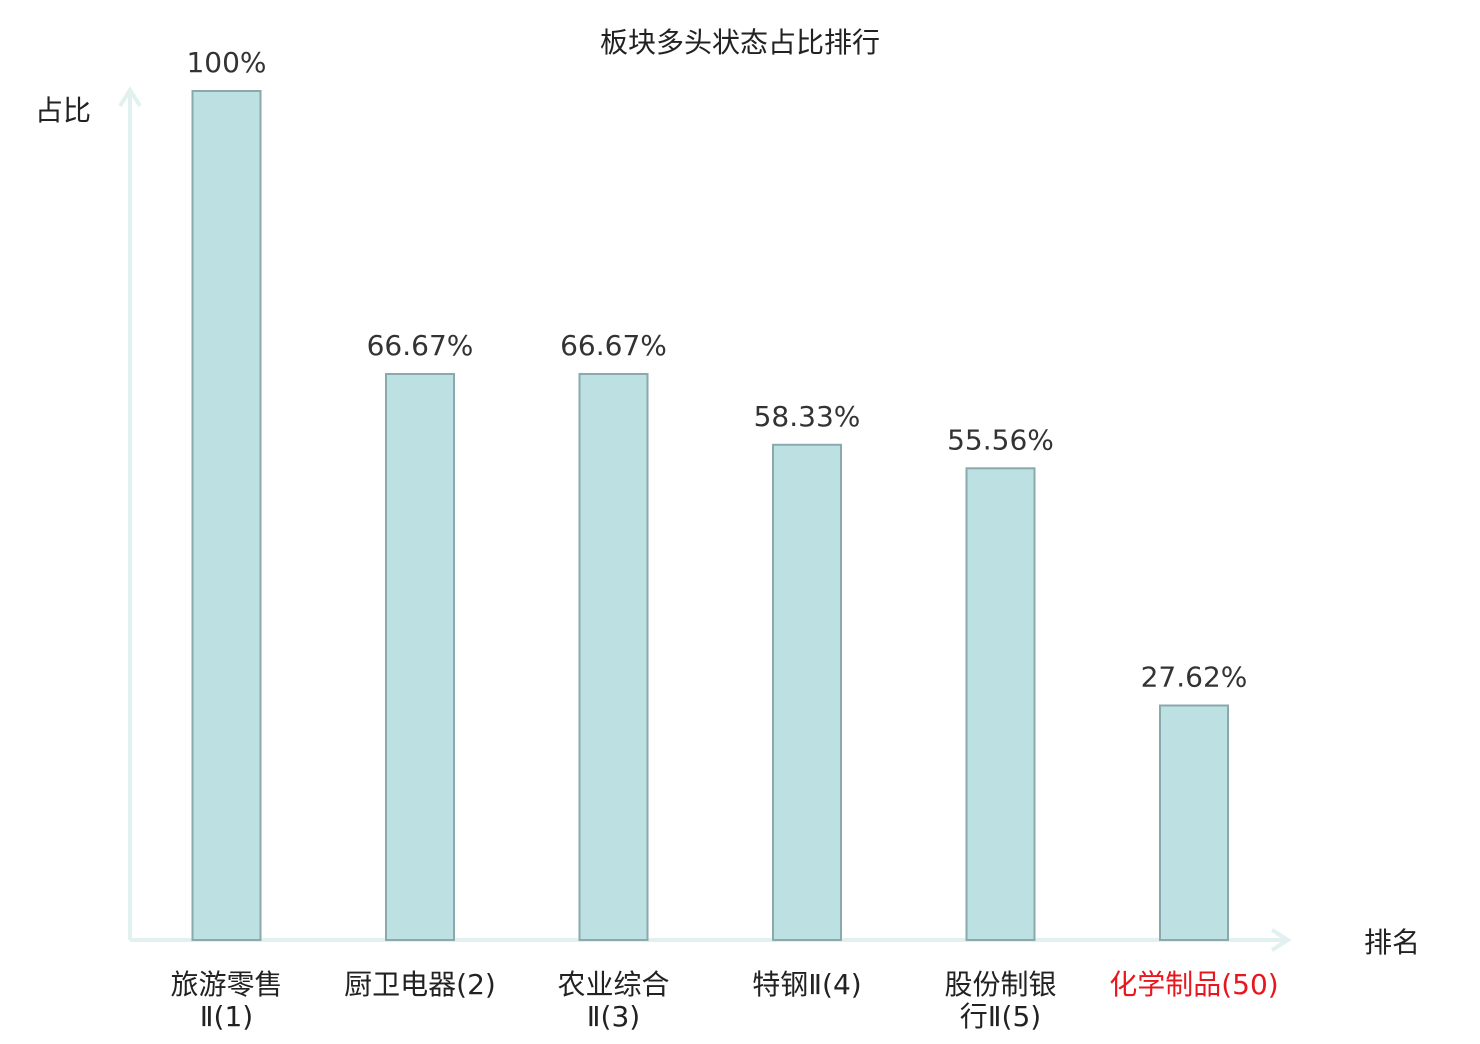 The image size is (1480, 1044). I want to click on x-tick-label-line: 旅游零售, so click(226, 984).